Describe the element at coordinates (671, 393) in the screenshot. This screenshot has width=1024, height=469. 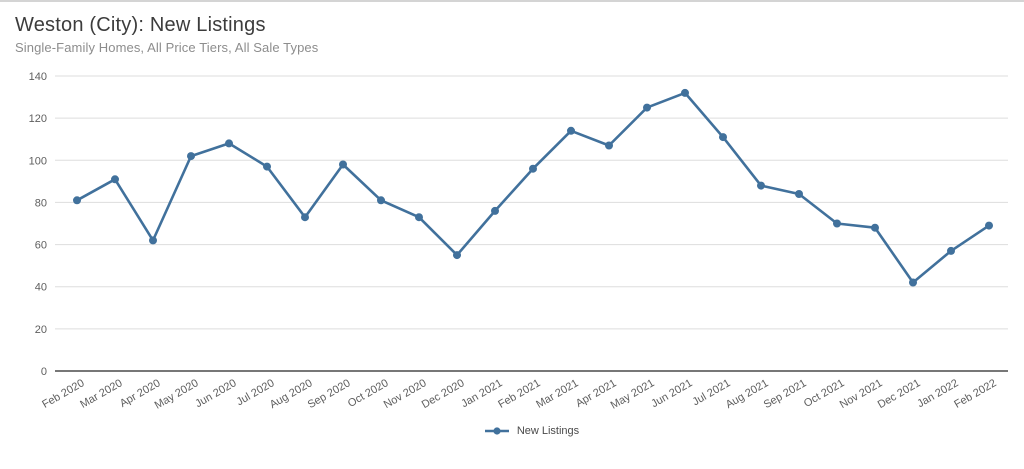
I see `x-tick-label: Jun 2021` at that location.